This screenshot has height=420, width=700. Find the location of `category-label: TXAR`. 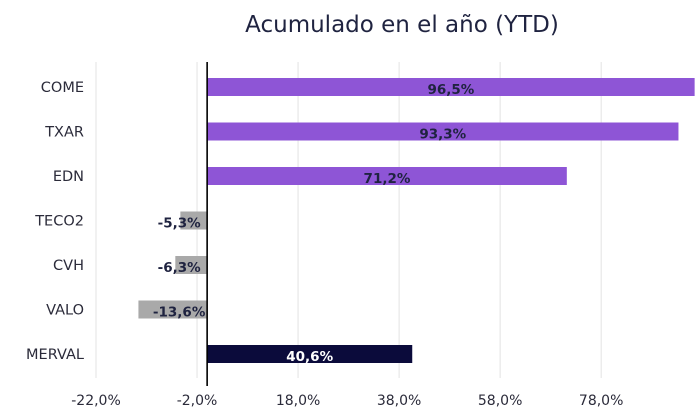

category-label: TXAR is located at coordinates (64, 133).